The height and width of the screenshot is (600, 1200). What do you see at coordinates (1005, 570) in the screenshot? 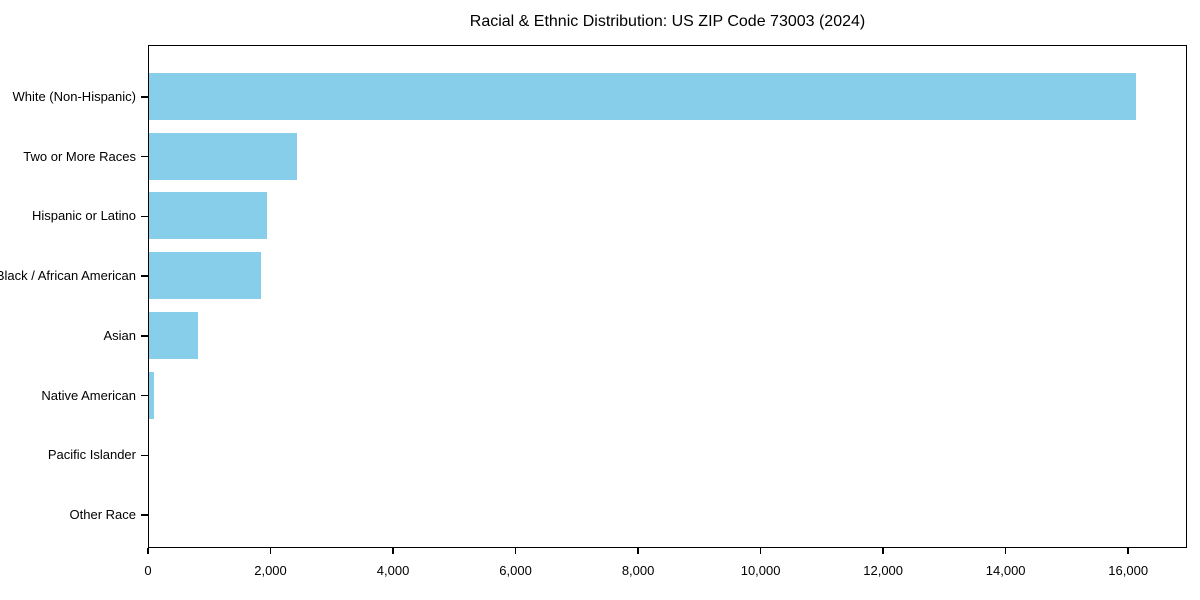
I see `x-tick-label: 14,000` at bounding box center [1005, 570].